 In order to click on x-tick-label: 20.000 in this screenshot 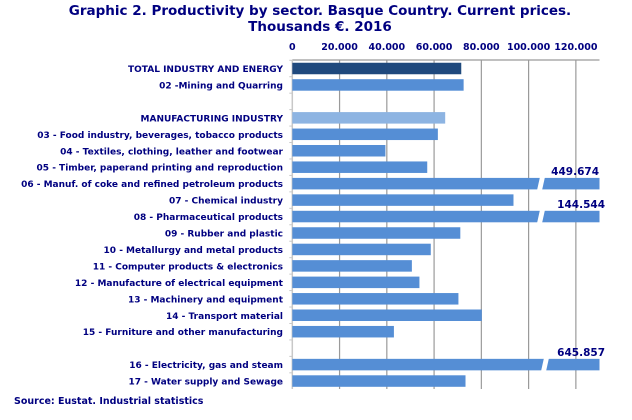, I will do `click(339, 47)`.